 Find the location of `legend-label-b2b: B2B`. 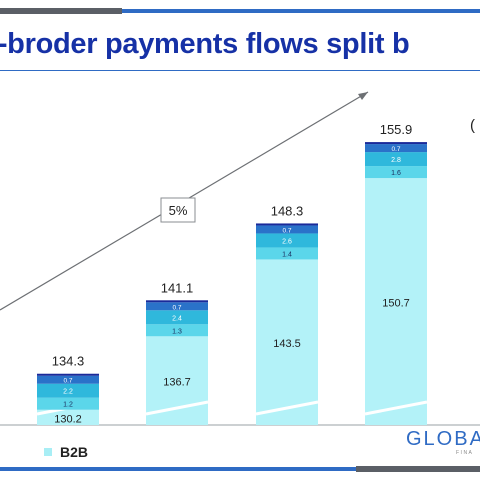

legend-label-b2b: B2B is located at coordinates (74, 452).